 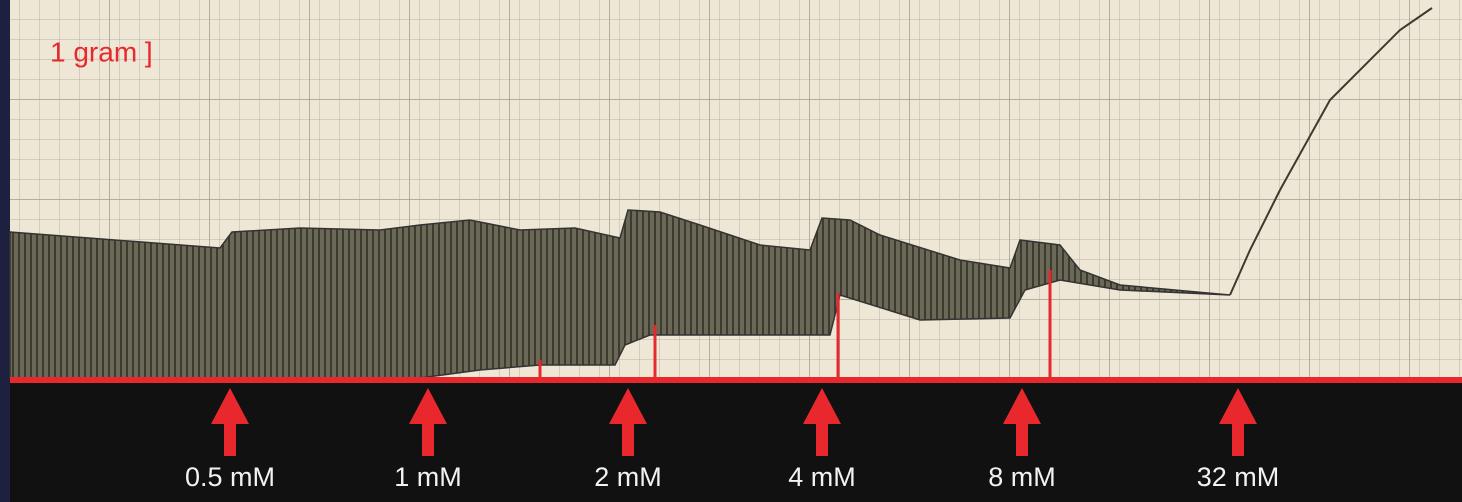 What do you see at coordinates (795, 325) in the screenshot?
I see `red-markers` at bounding box center [795, 325].